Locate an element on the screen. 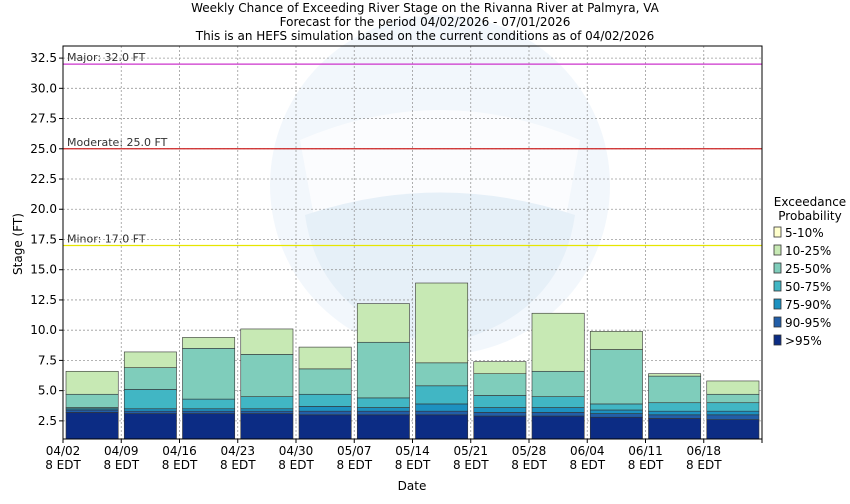  x-tick-label-date: 04/16 is located at coordinates (179, 451).